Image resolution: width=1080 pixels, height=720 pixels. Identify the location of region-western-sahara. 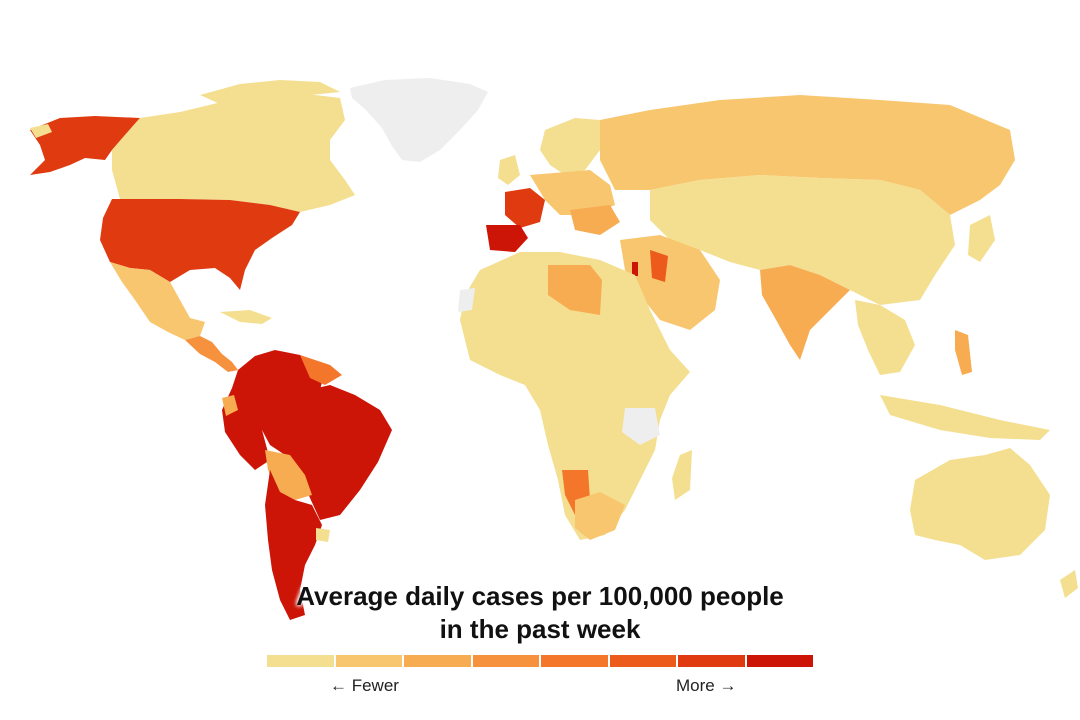
(466, 300).